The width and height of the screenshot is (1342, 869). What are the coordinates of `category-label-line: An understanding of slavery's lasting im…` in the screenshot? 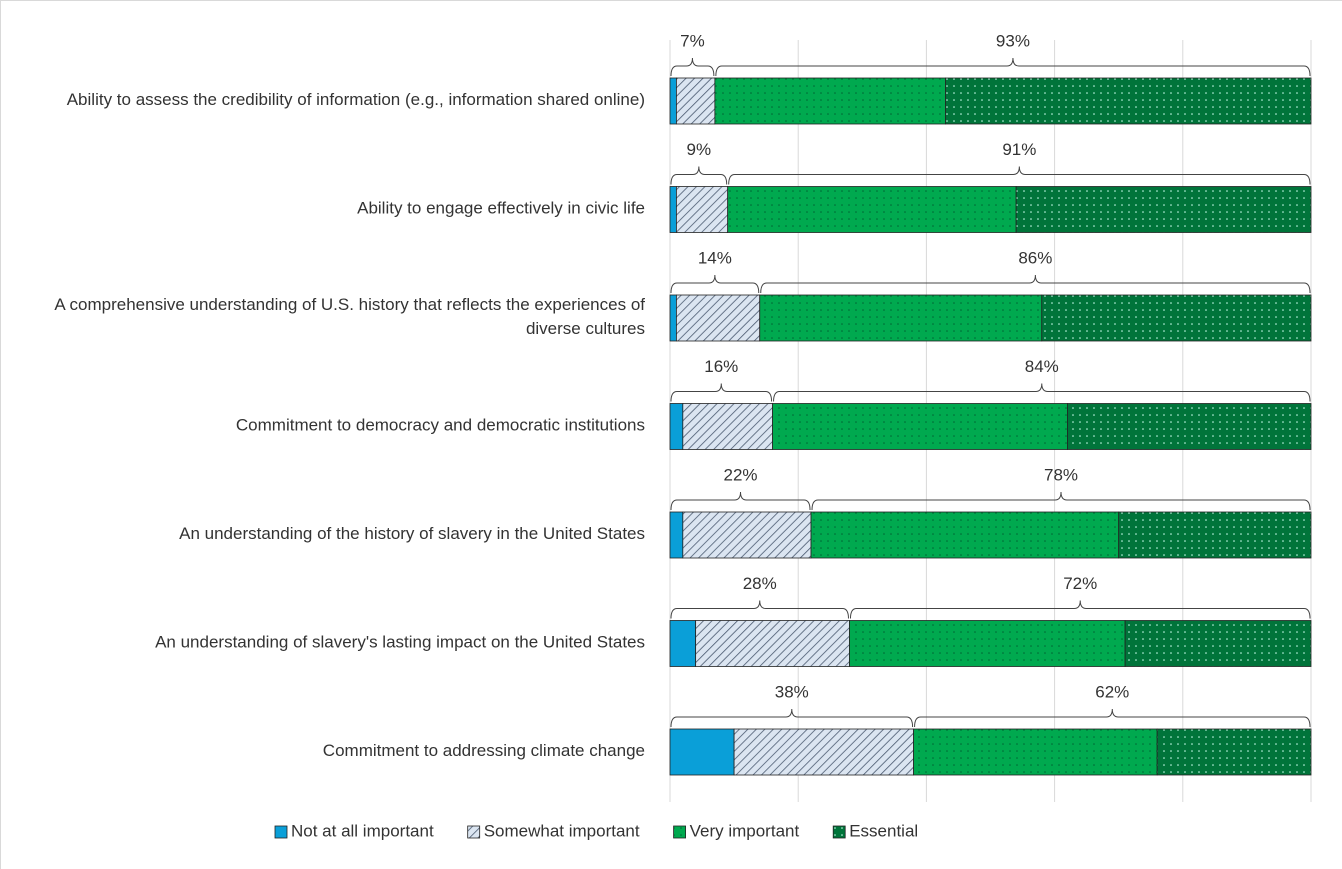 It's located at (400, 642).